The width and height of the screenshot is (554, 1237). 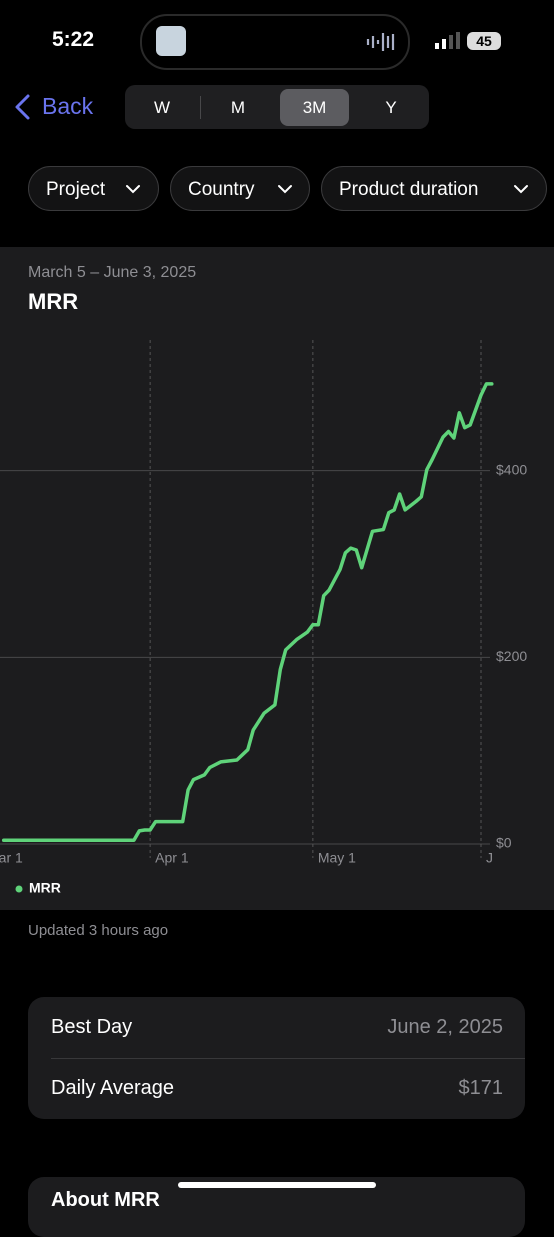 What do you see at coordinates (68, 106) in the screenshot?
I see `back-button: Back` at bounding box center [68, 106].